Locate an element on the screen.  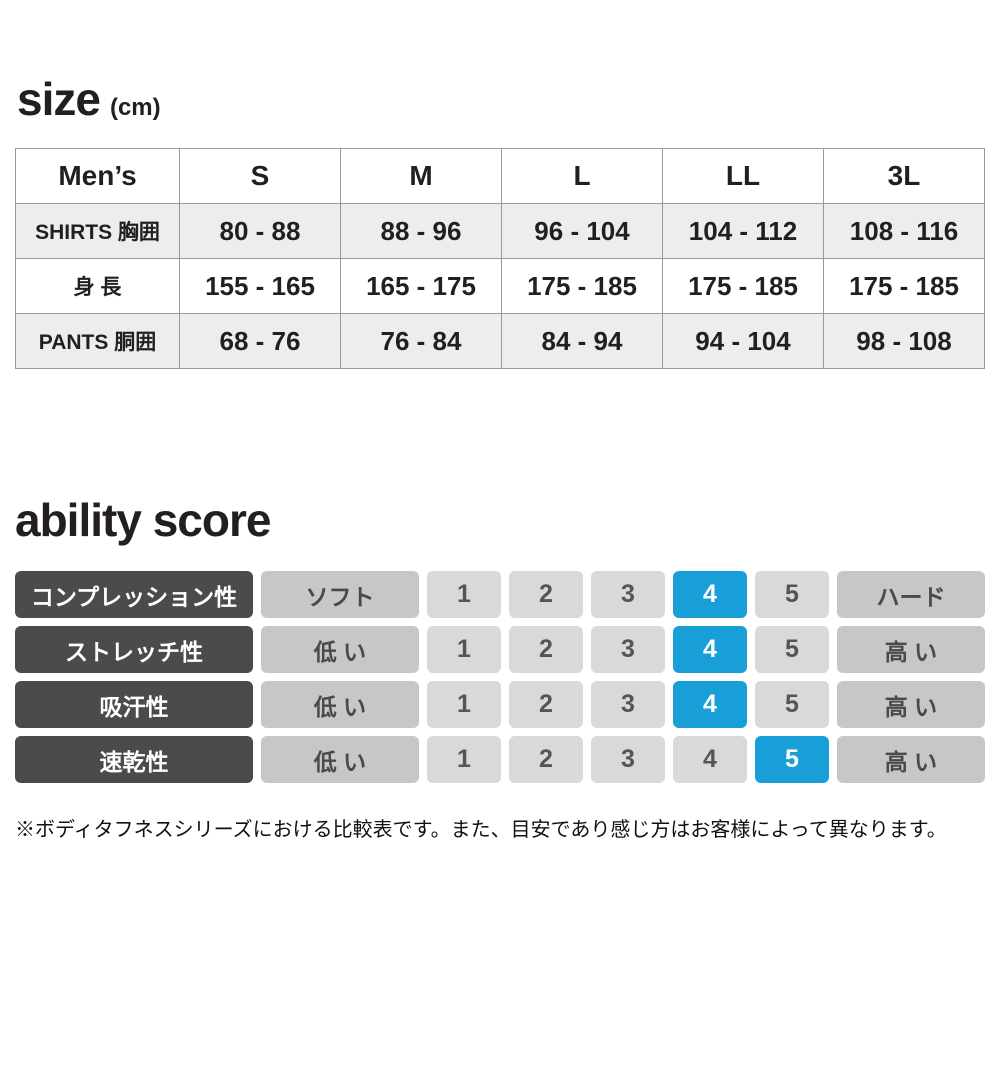
size-table-header-row: Men’s S M L LL 3L is located at coordinates (500, 176).